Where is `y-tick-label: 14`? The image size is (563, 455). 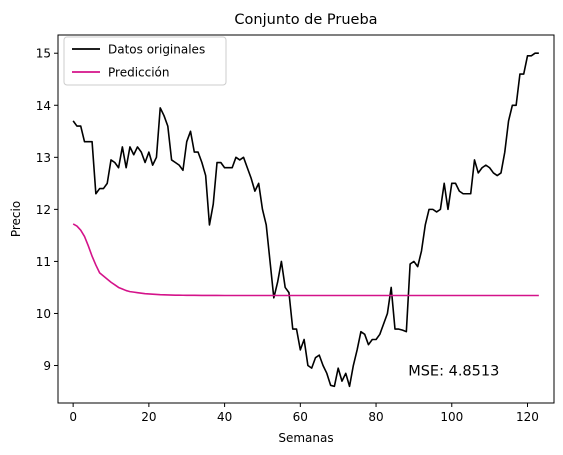 y-tick-label: 14 is located at coordinates (43, 106).